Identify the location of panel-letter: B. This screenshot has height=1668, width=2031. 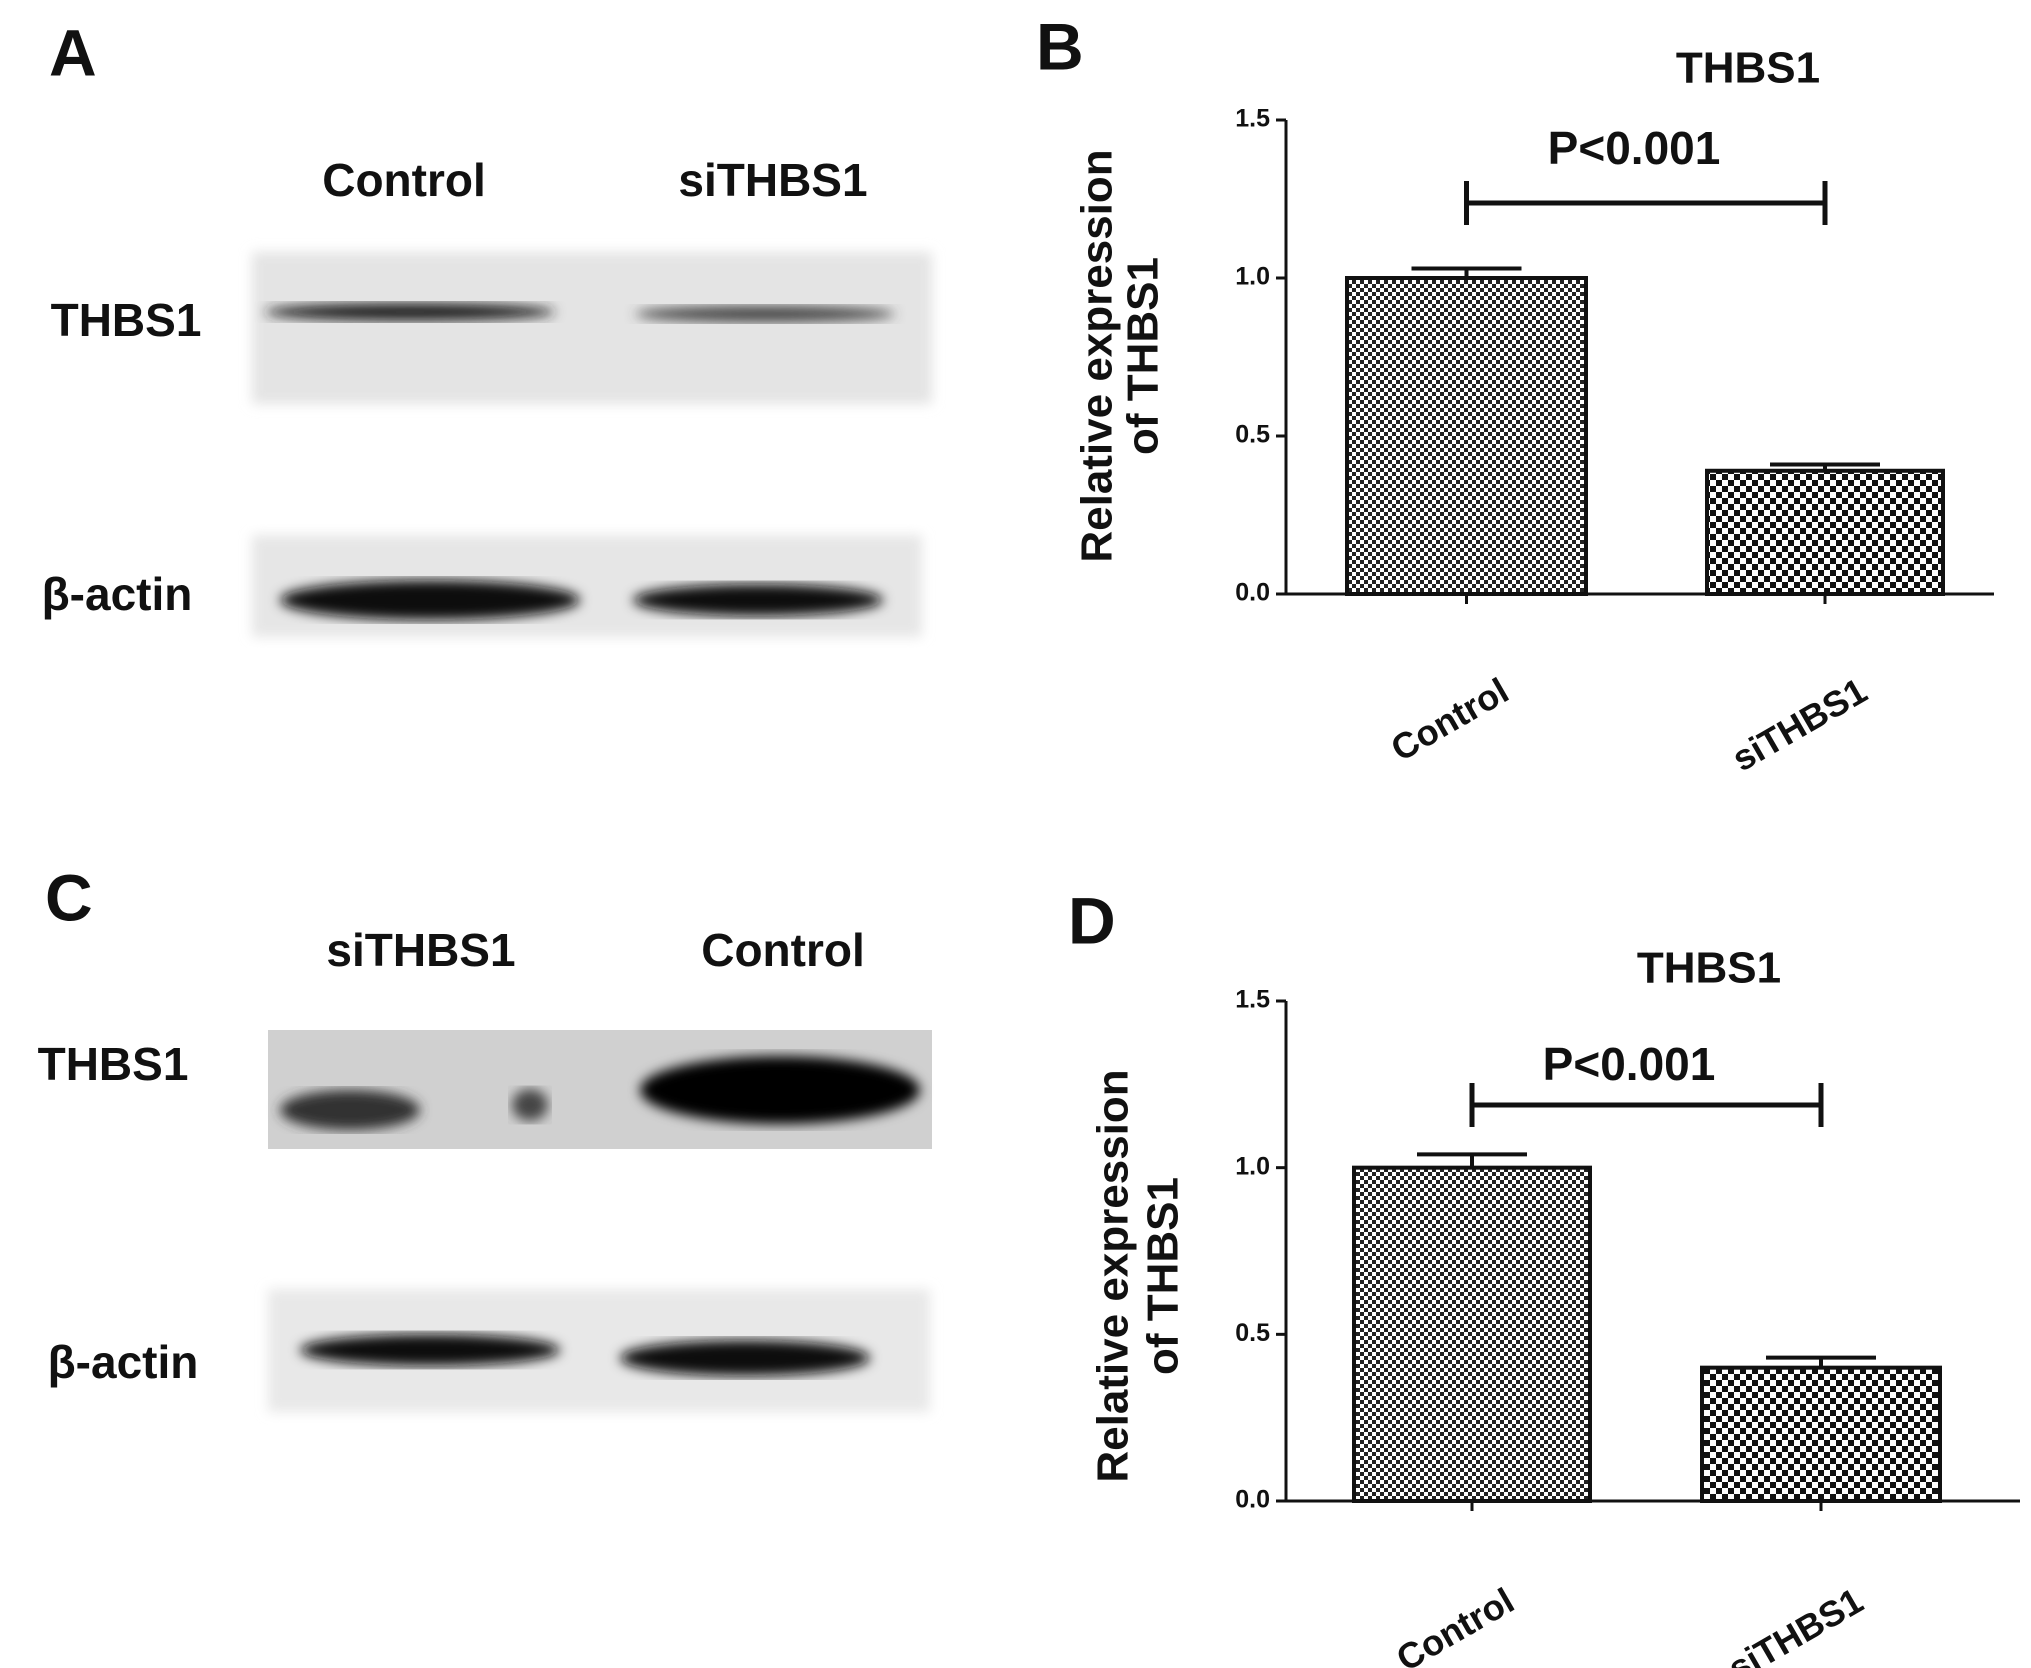
(1060, 46).